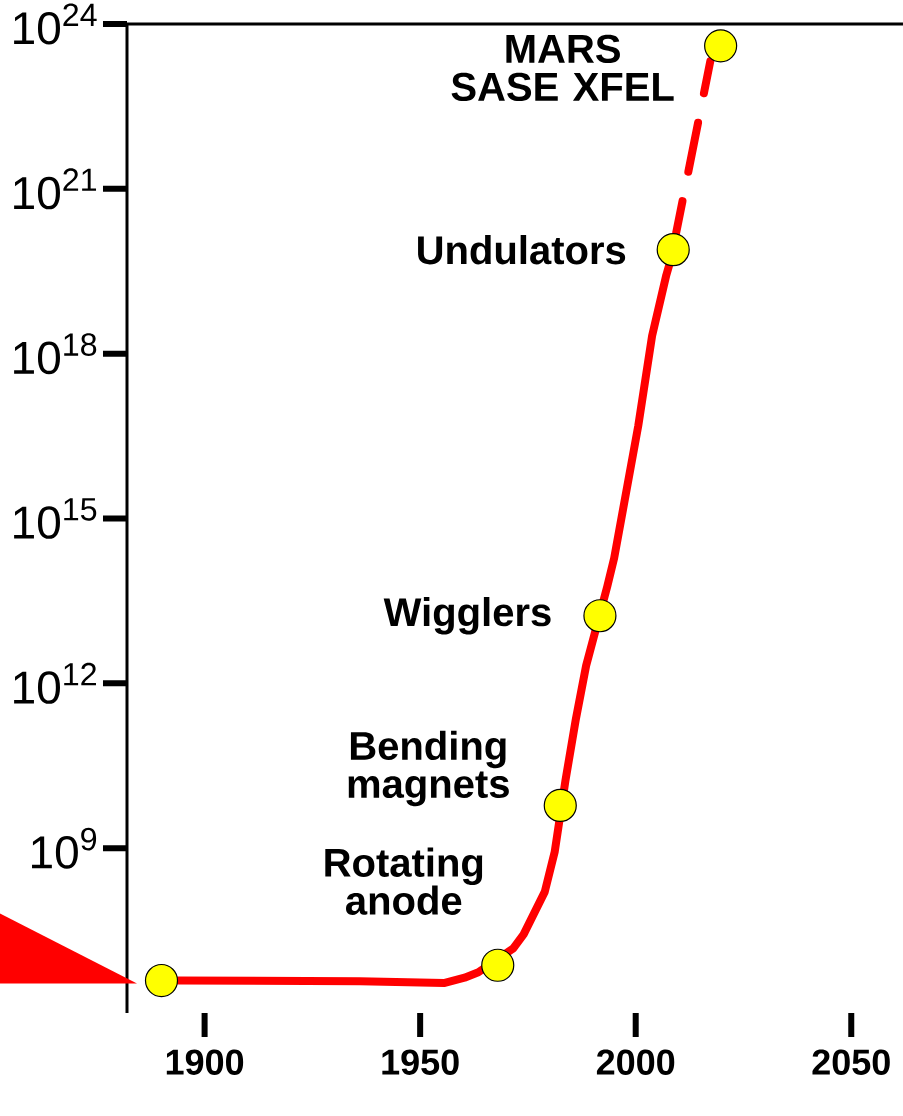 This screenshot has width=903, height=1116. I want to click on annotation: Bending magnets, so click(428, 768).